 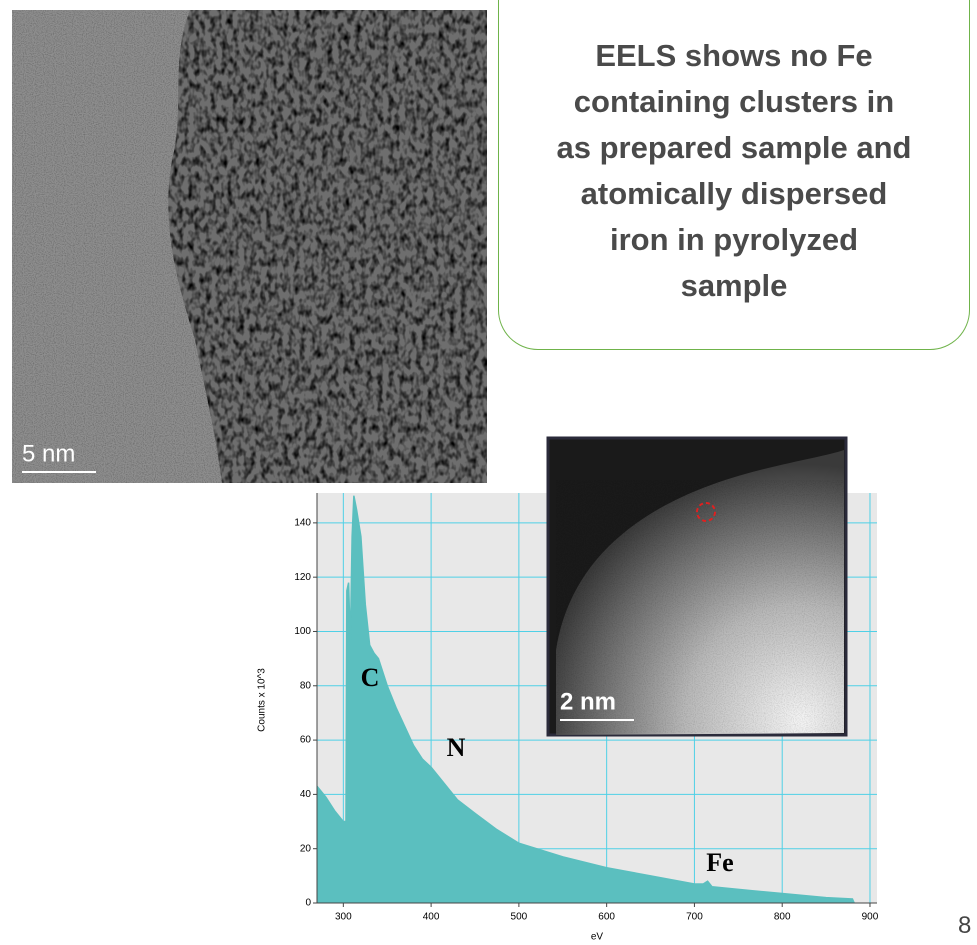 What do you see at coordinates (694, 917) in the screenshot?
I see `x-tick-label: 700` at bounding box center [694, 917].